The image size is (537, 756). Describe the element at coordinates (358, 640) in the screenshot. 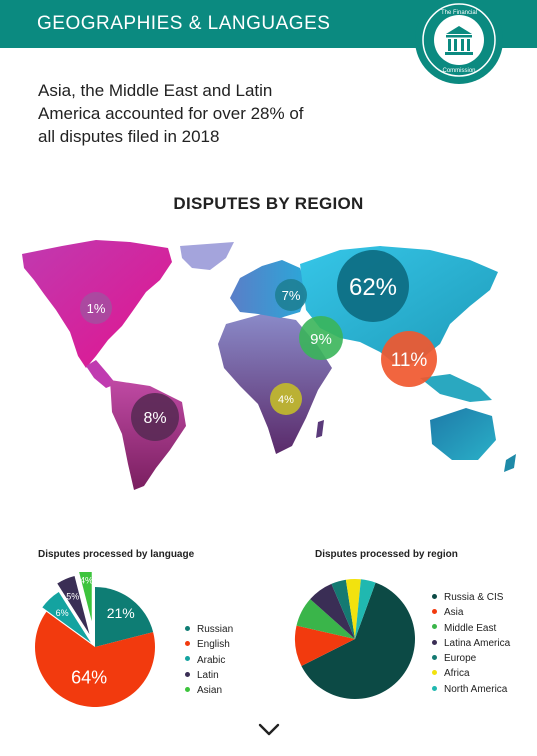

I see `pie-slice-russia-cis` at that location.